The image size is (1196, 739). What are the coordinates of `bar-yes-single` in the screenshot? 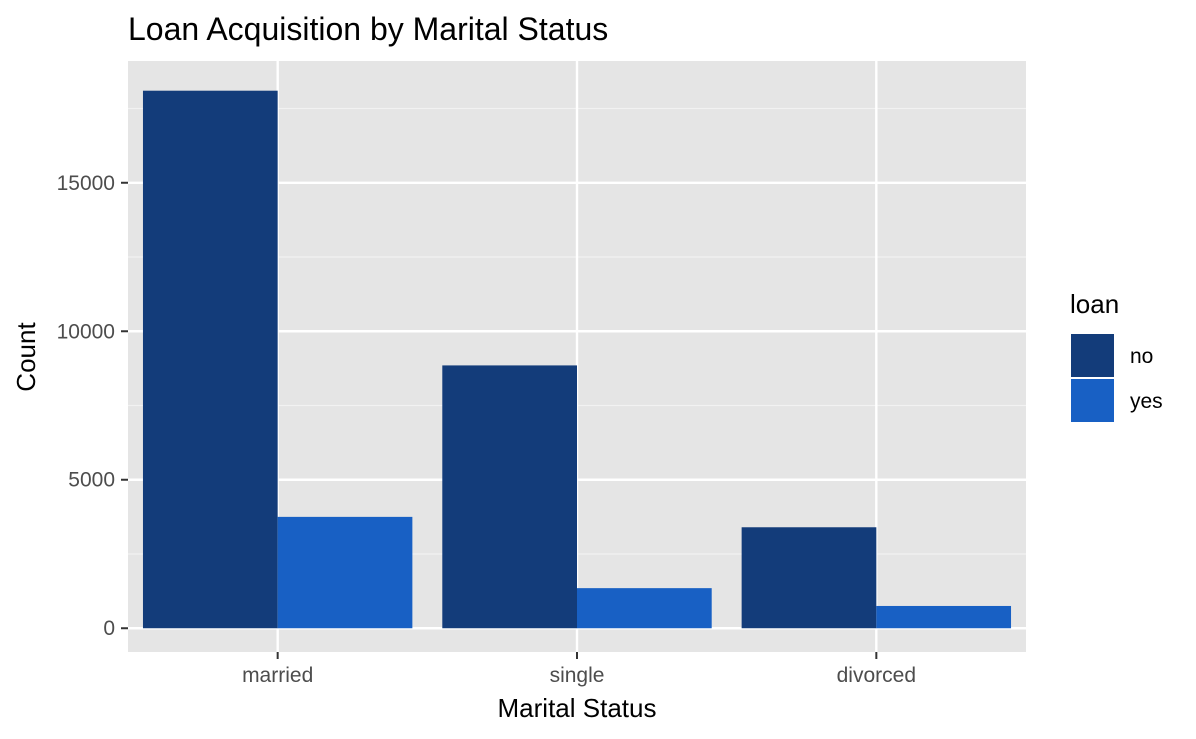 It's located at (644, 608).